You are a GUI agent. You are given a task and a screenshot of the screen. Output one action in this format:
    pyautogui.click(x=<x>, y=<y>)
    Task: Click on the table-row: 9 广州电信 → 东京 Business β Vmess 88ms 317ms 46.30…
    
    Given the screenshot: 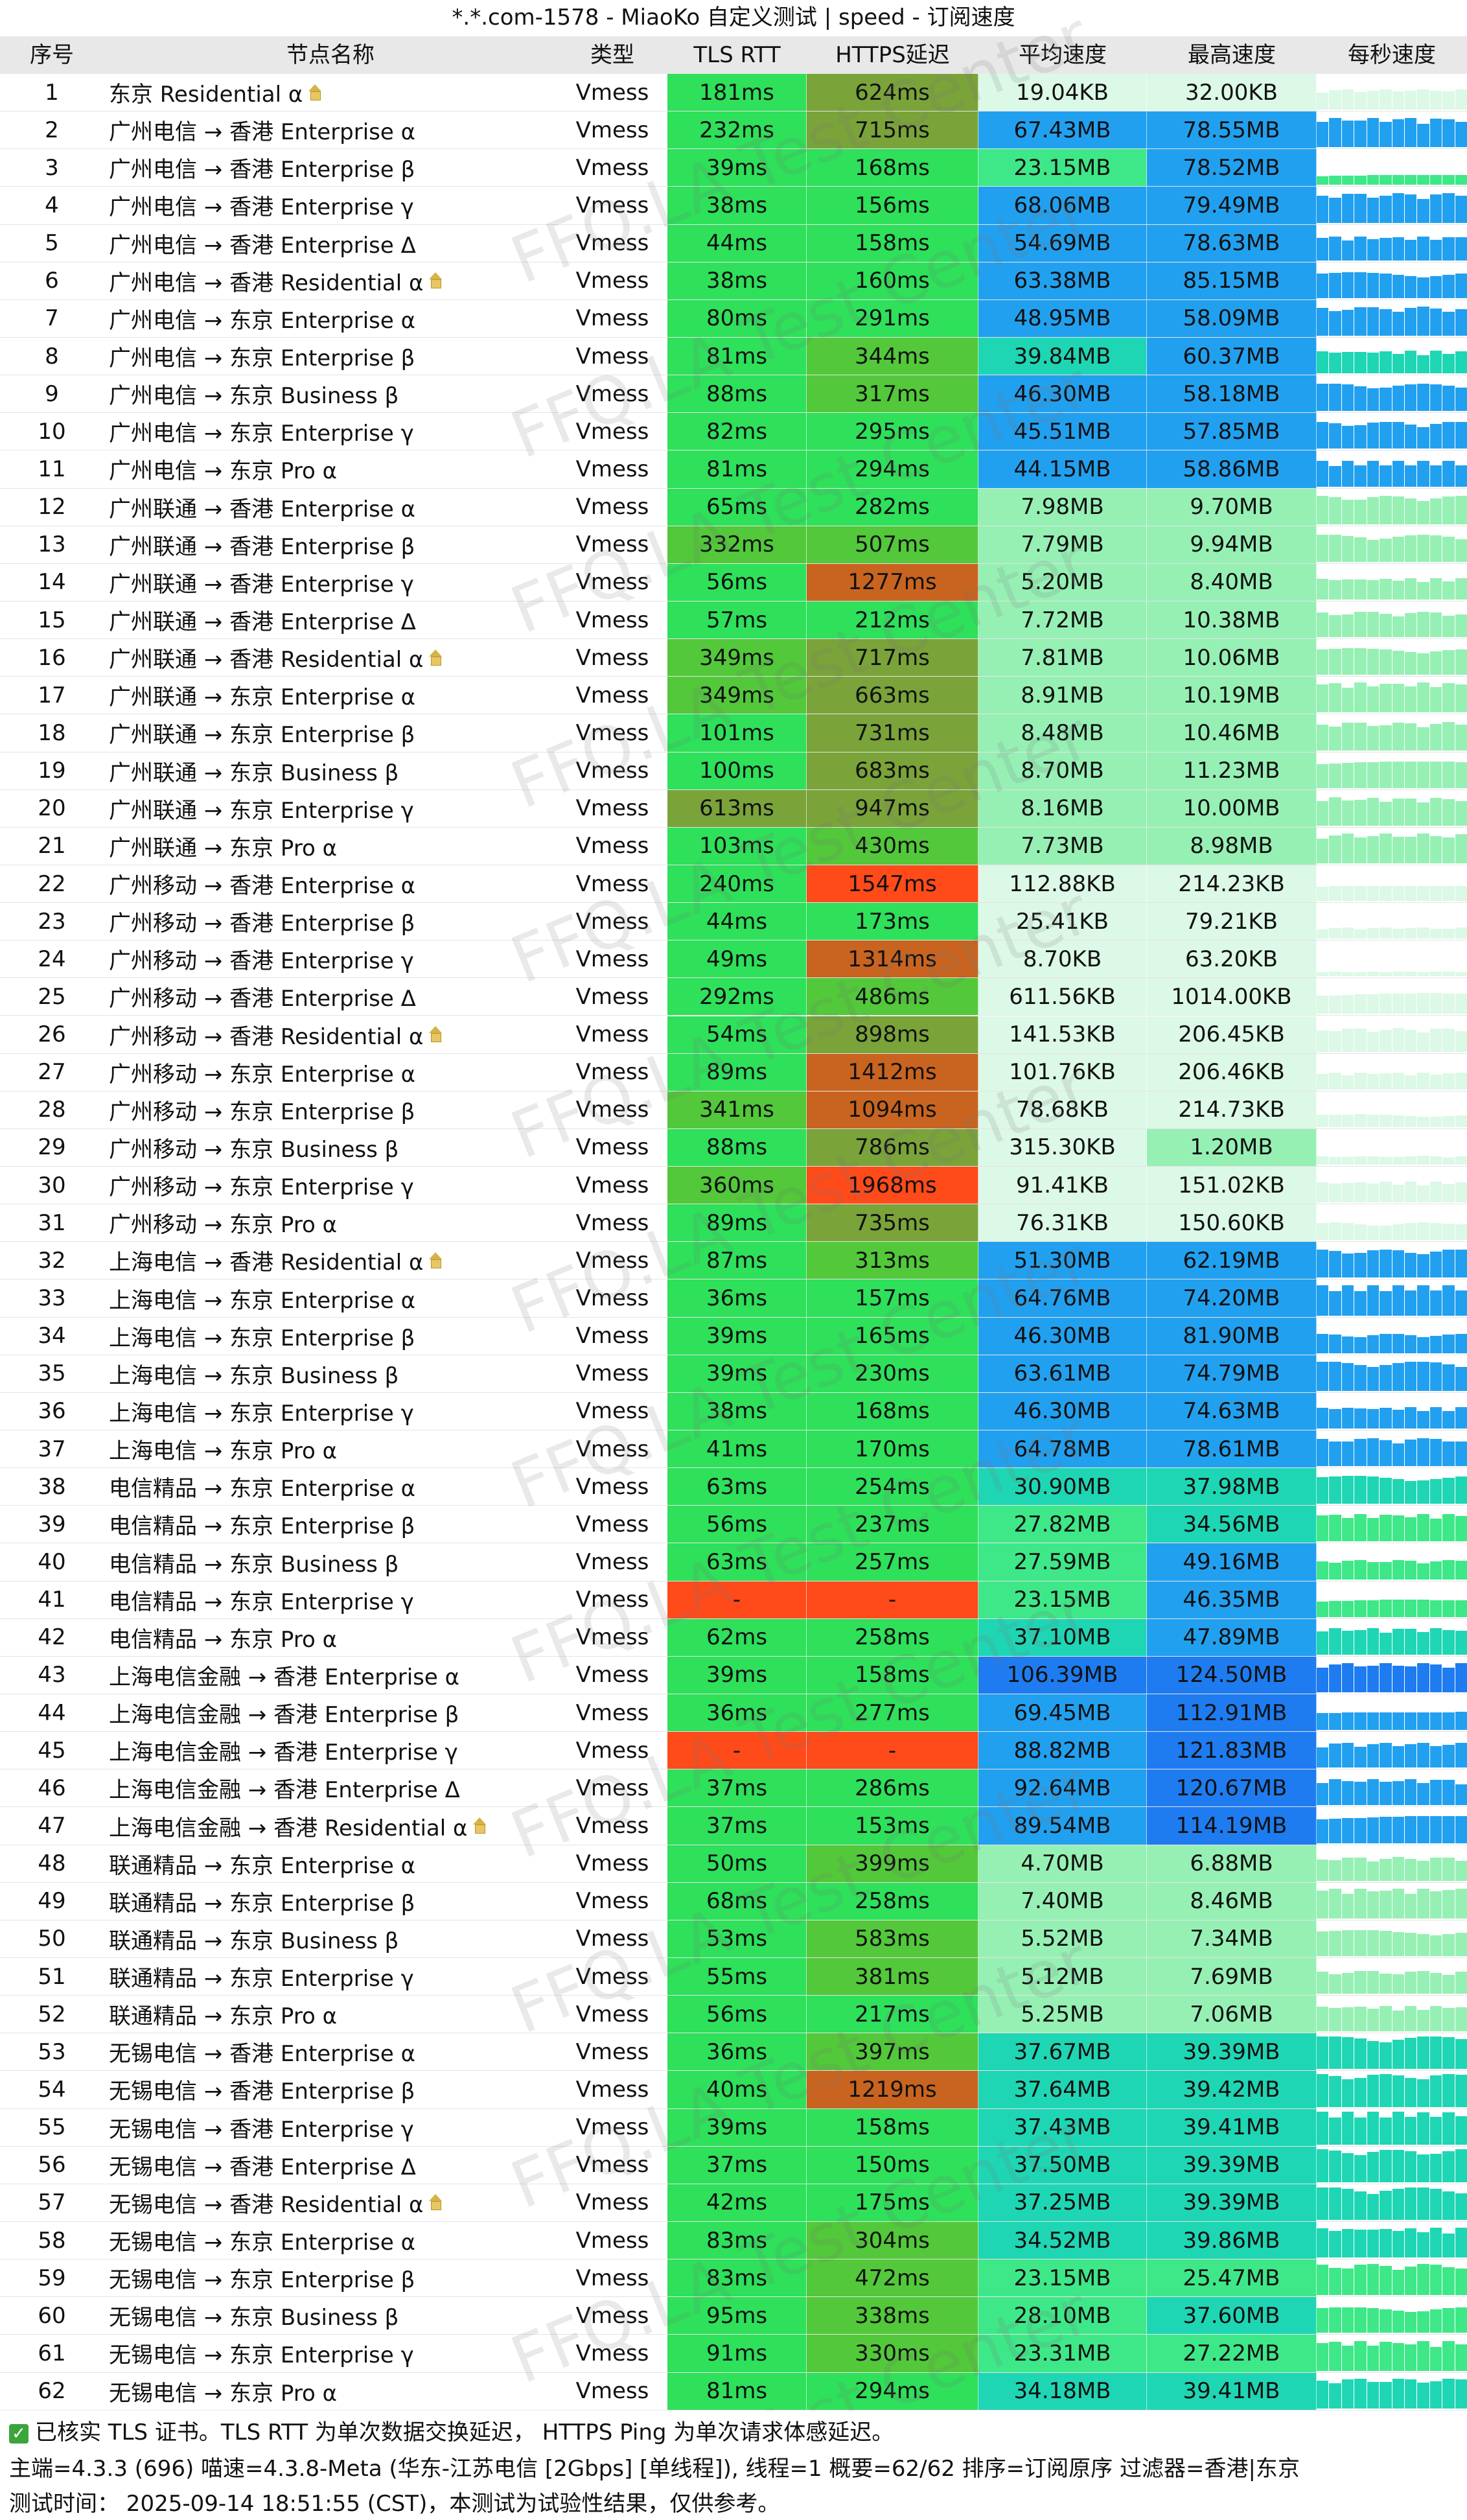 What is the action you would take?
    pyautogui.click(x=734, y=394)
    